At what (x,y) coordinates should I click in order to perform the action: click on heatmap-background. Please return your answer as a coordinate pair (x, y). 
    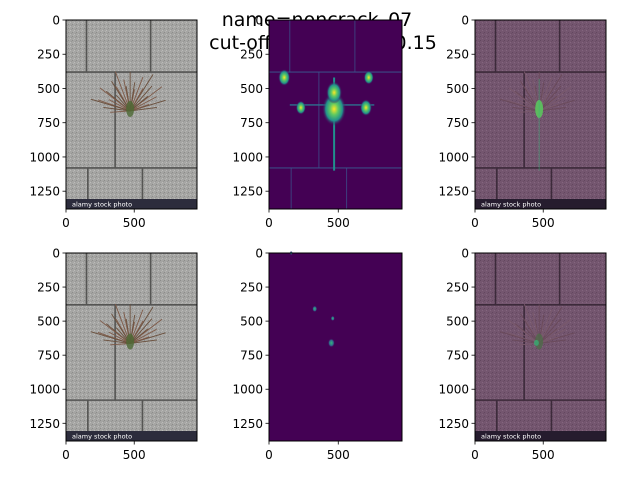
    Looking at the image, I should click on (335, 347).